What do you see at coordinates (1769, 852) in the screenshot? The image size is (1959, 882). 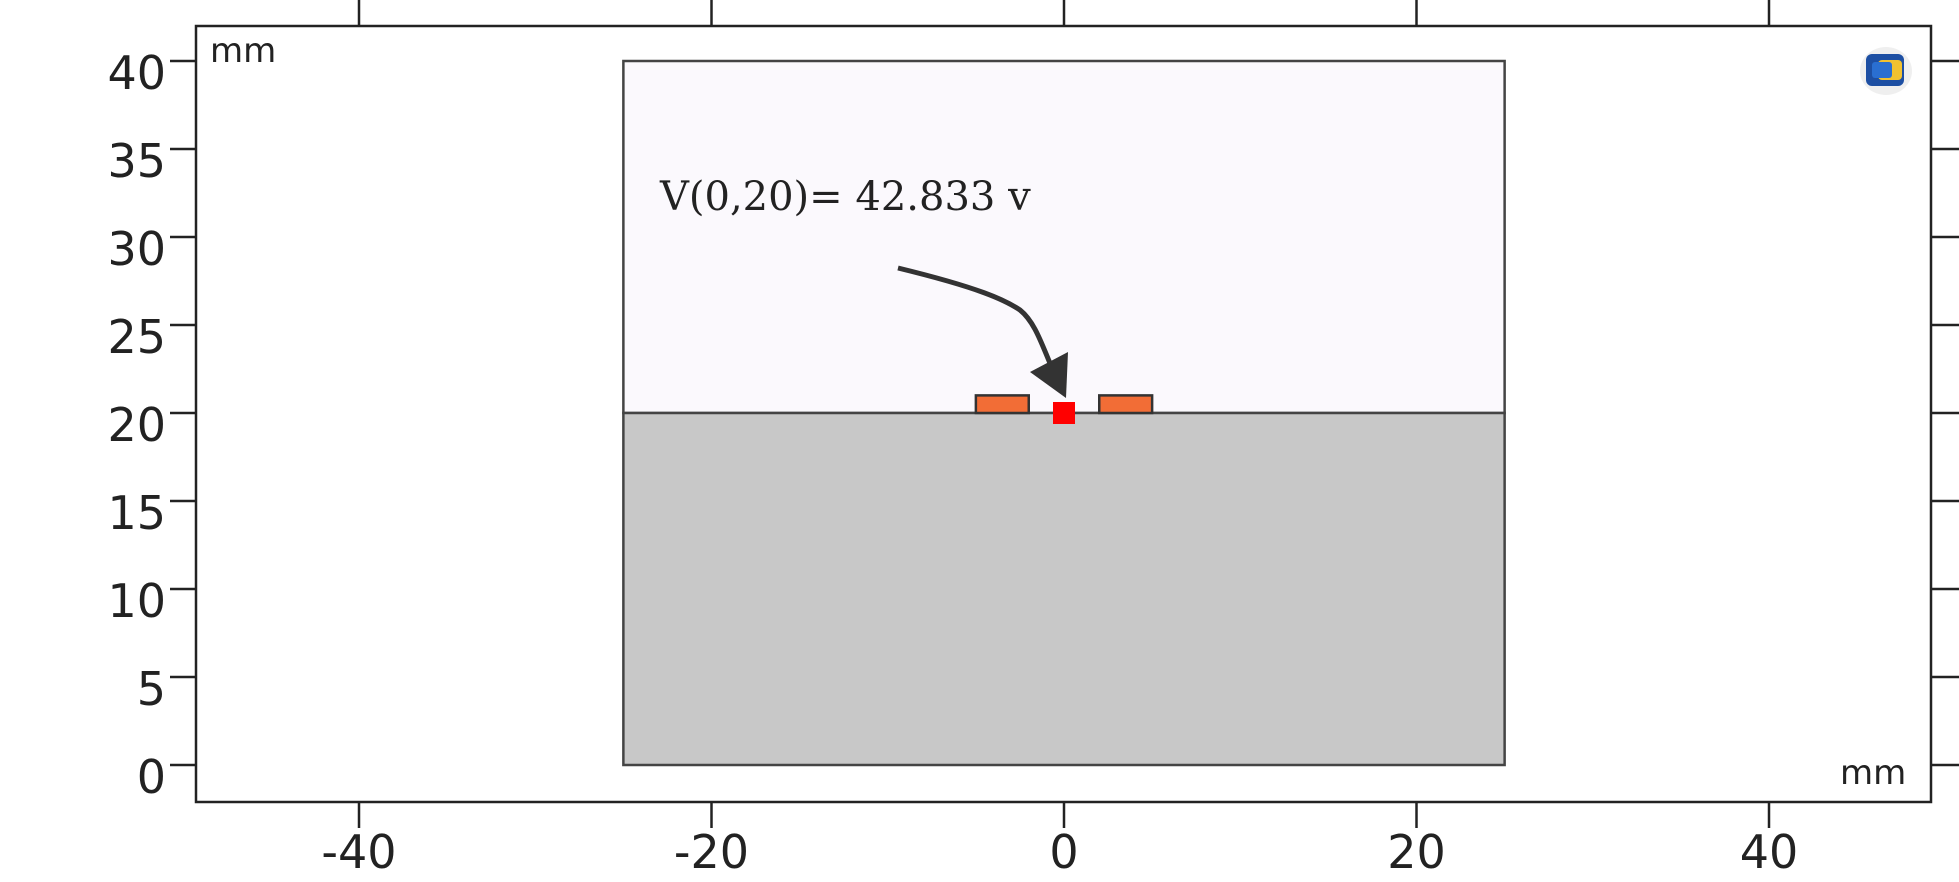 I see `x-tick-label: 40` at bounding box center [1769, 852].